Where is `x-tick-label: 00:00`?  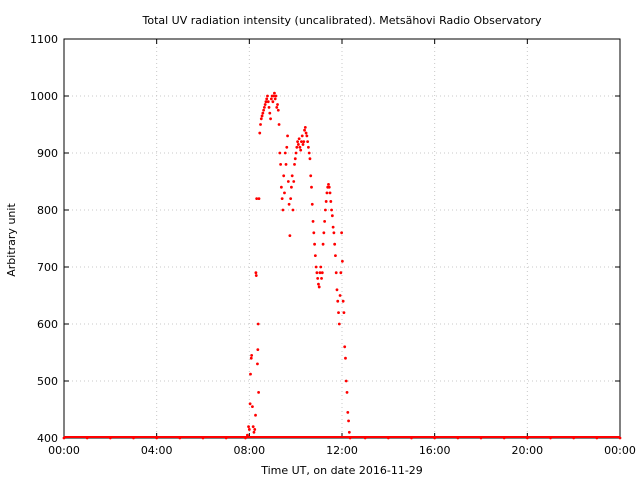 x-tick-label: 00:00 is located at coordinates (64, 450).